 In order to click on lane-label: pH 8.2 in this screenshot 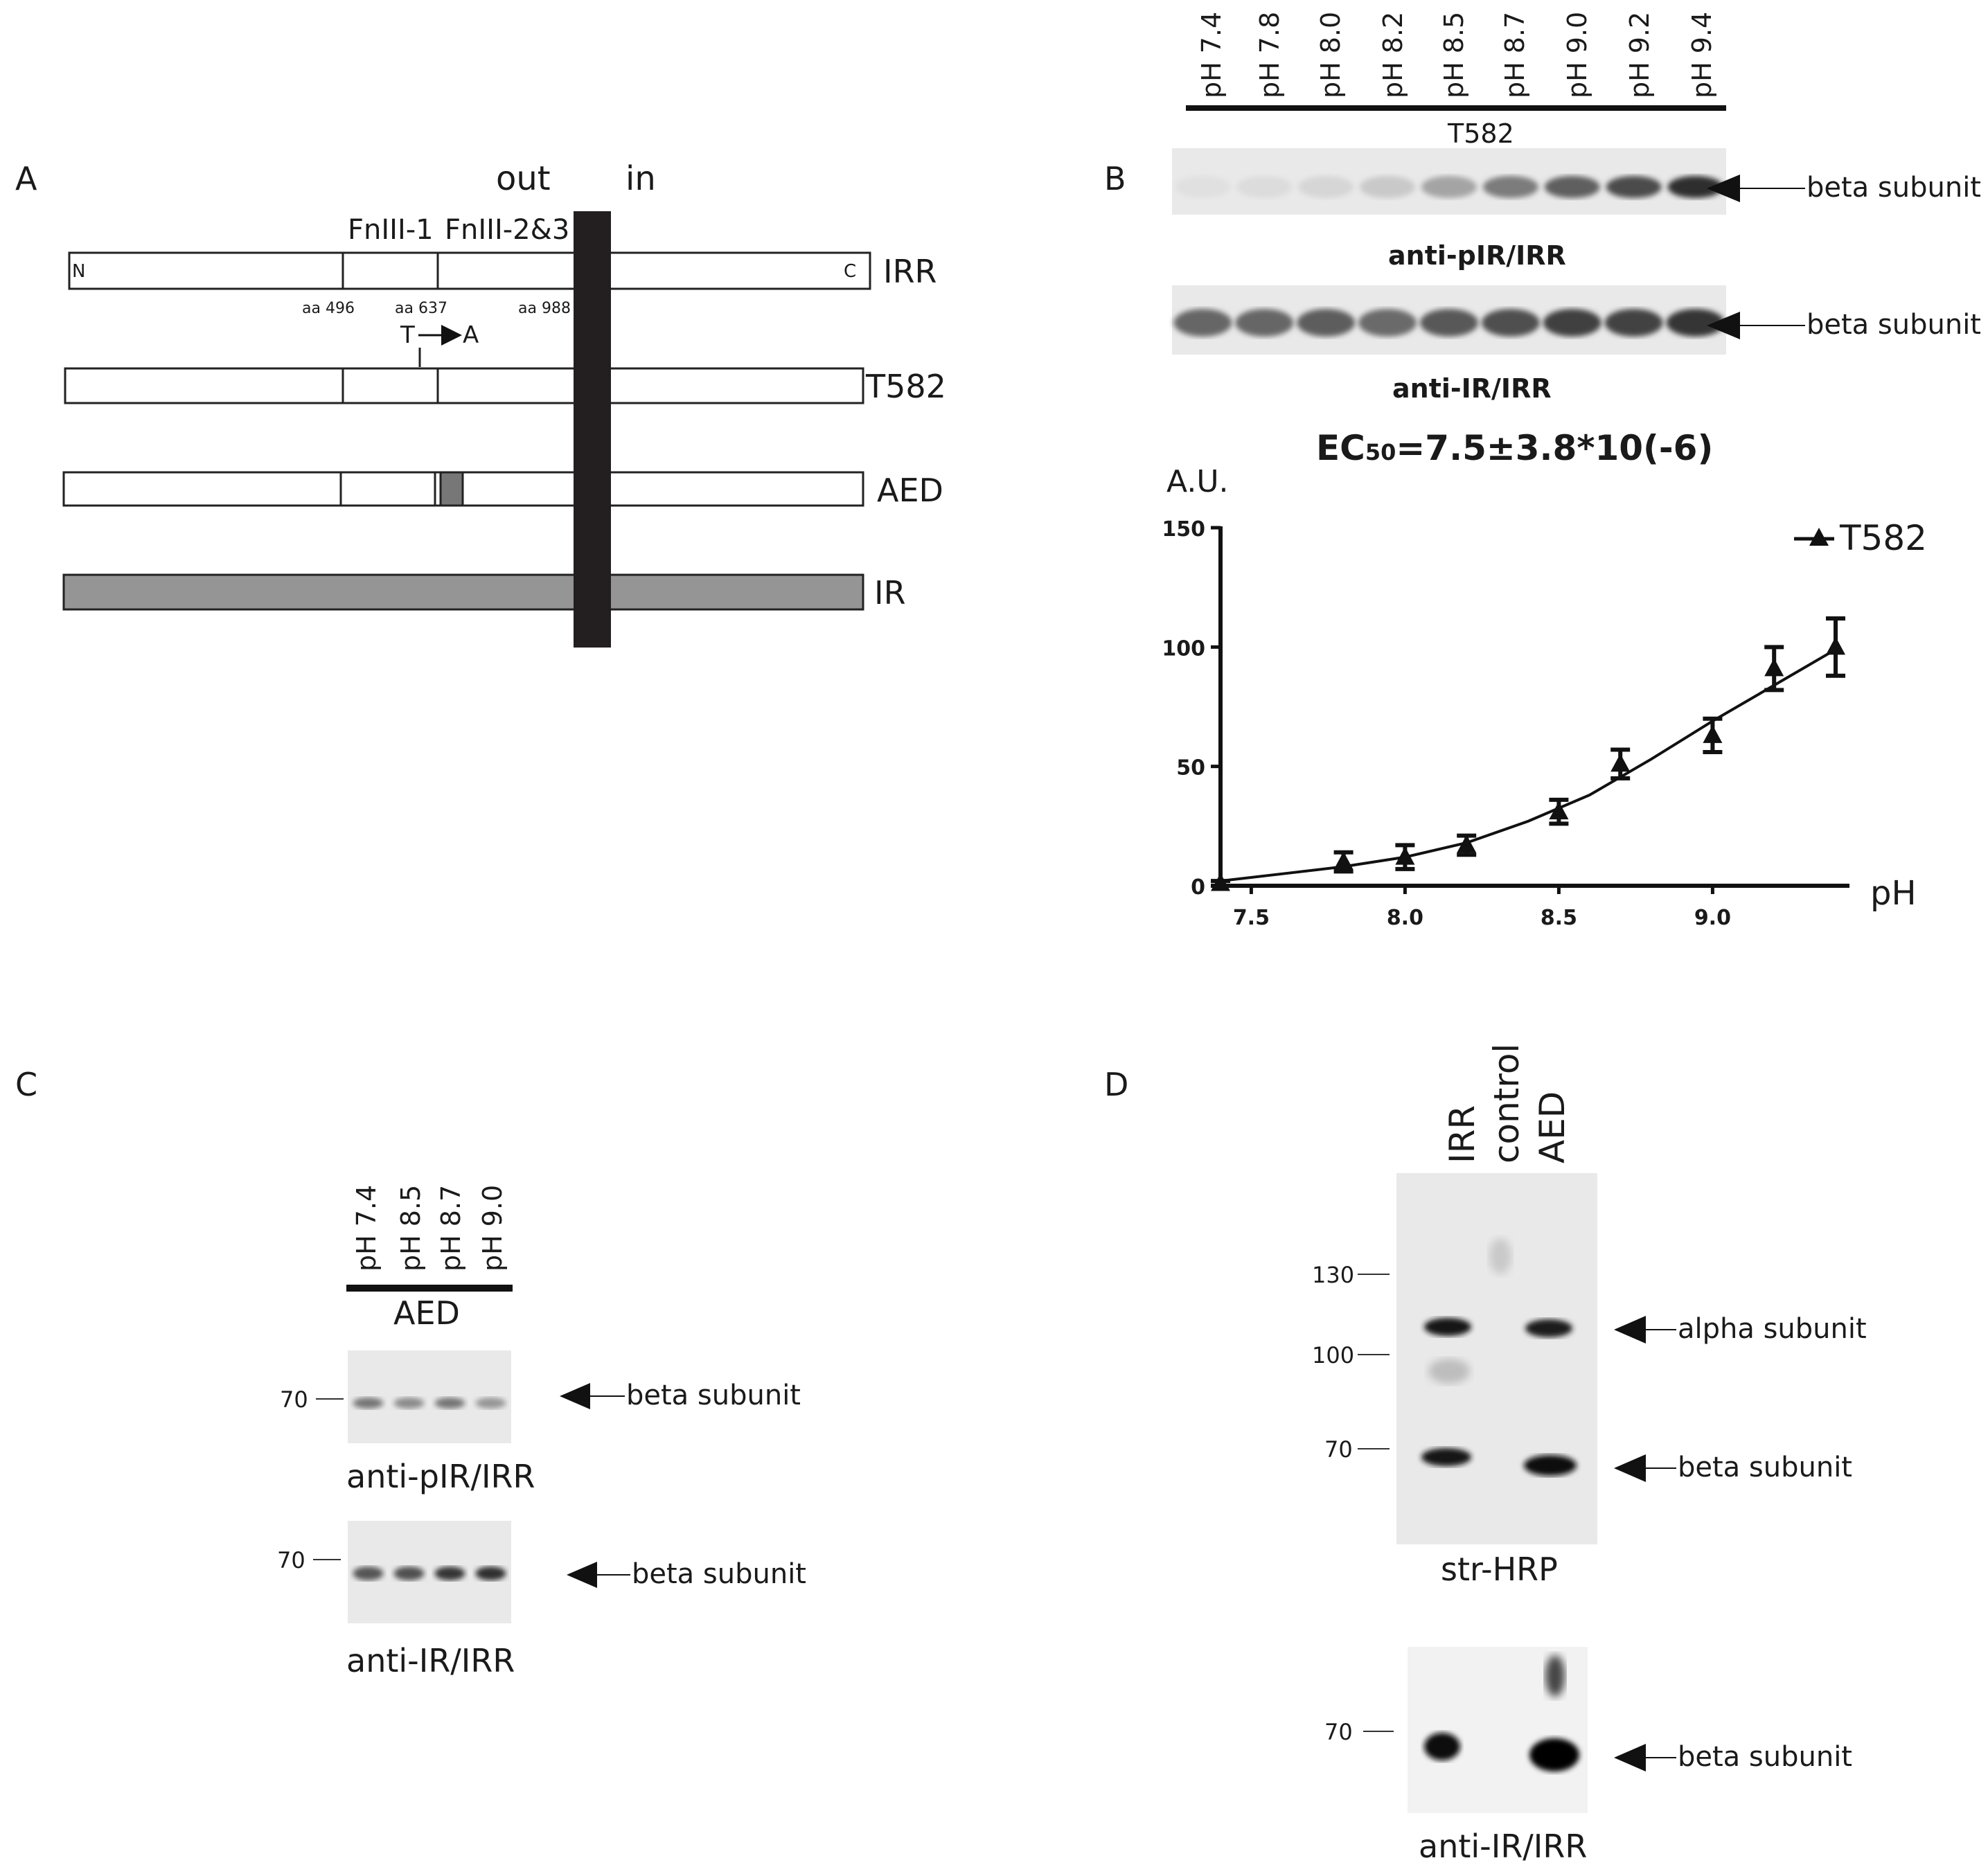, I will do `click(1393, 55)`.